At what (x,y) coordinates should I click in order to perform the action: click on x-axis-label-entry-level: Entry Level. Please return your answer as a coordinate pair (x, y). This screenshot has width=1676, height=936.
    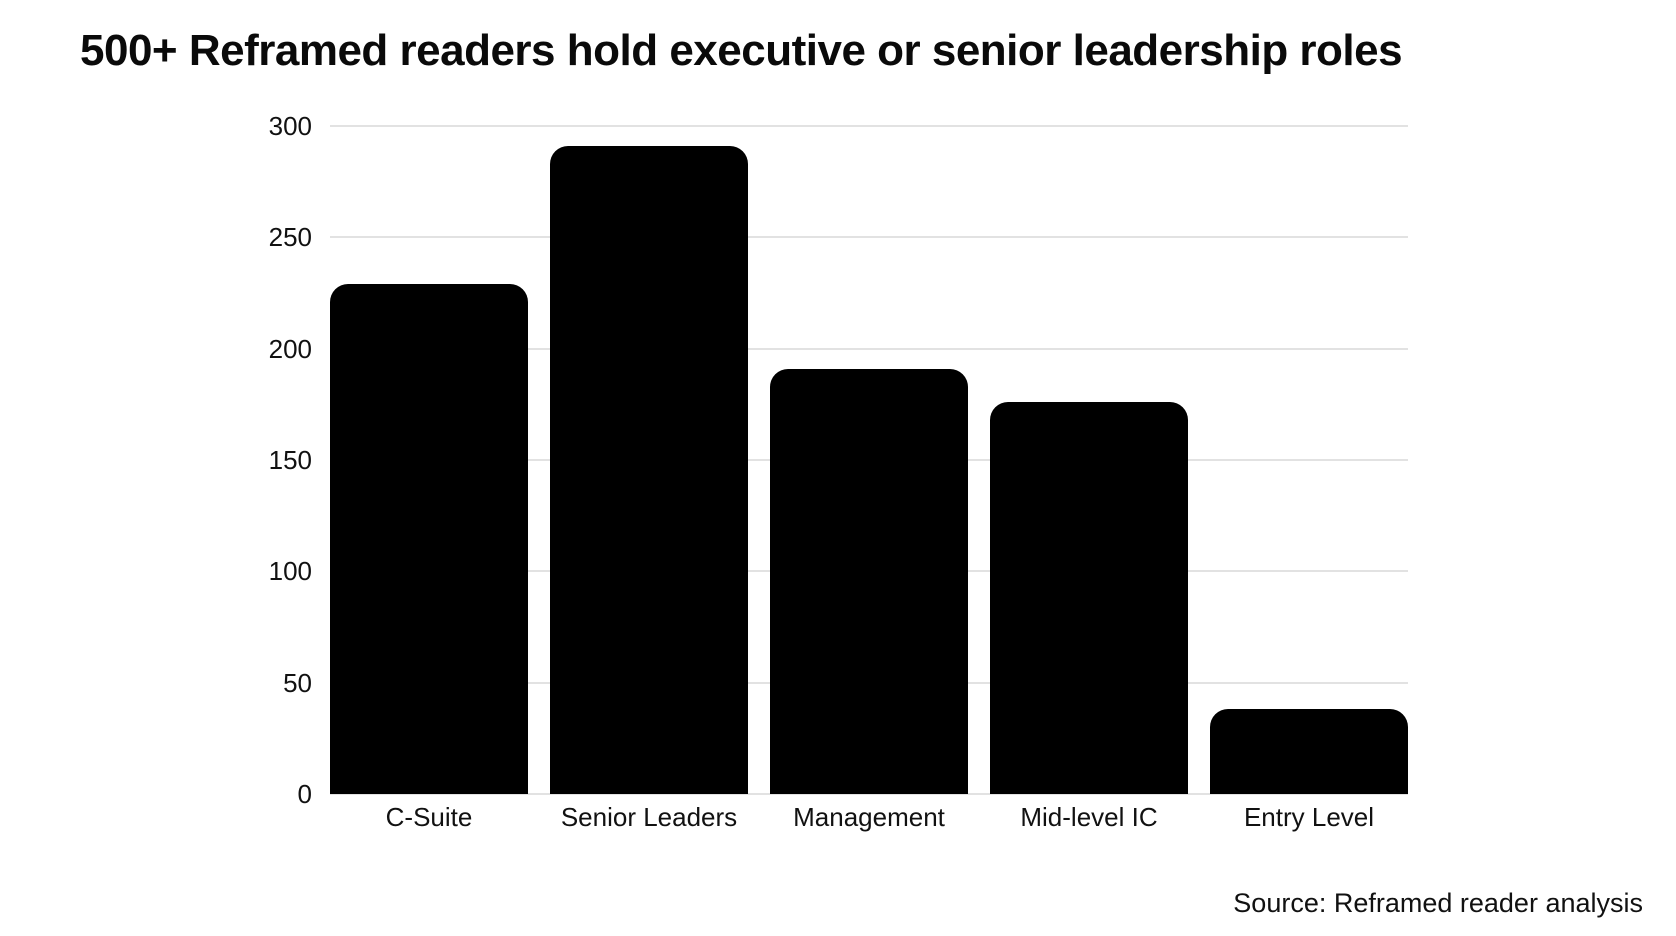
    Looking at the image, I should click on (1309, 817).